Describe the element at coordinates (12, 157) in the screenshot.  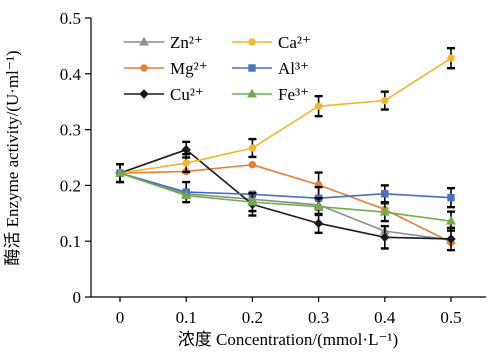
I see `y-axis-title: 酶活 Enzyme activity/(U·ml⁻¹)` at that location.